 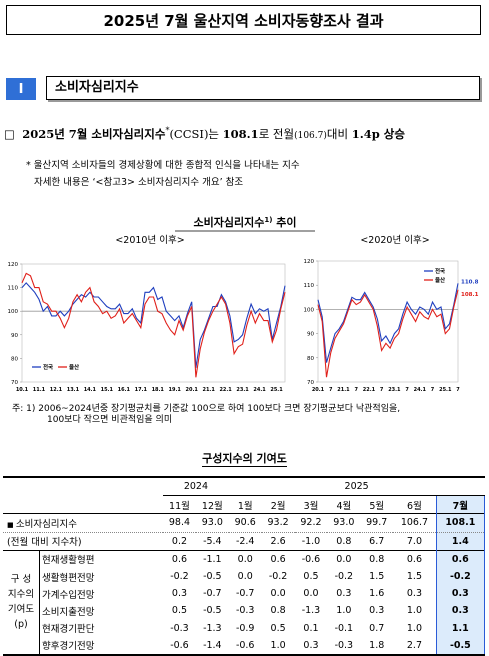 What do you see at coordinates (21, 595) in the screenshot?
I see `group-label-line: 지수의` at bounding box center [21, 595].